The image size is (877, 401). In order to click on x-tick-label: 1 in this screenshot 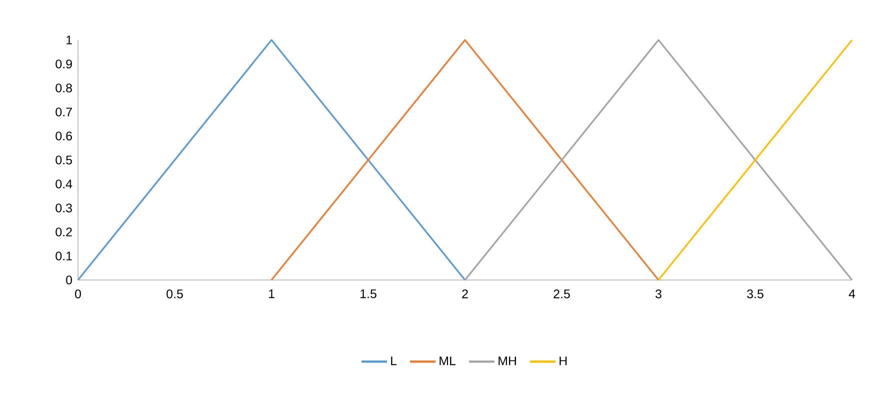, I will do `click(271, 294)`.